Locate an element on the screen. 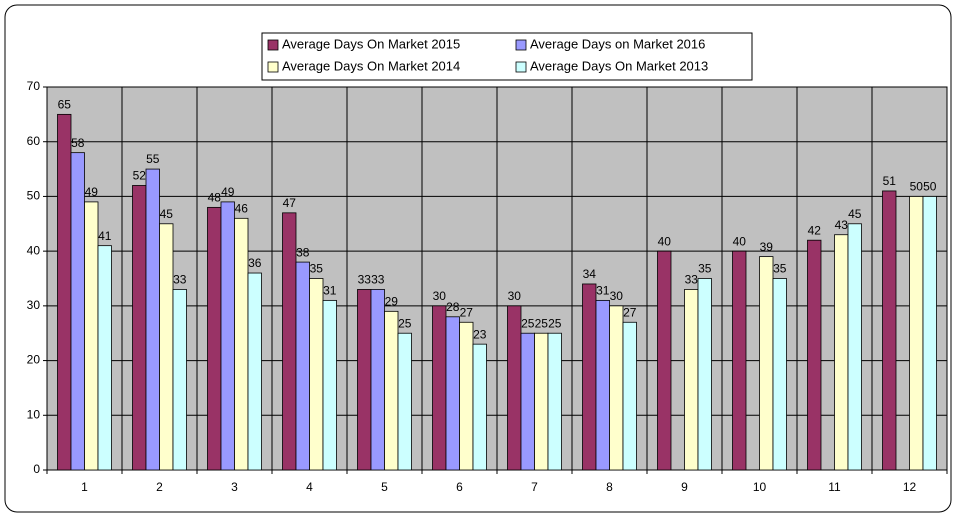 The height and width of the screenshot is (517, 957). data-label: 65 is located at coordinates (65, 105).